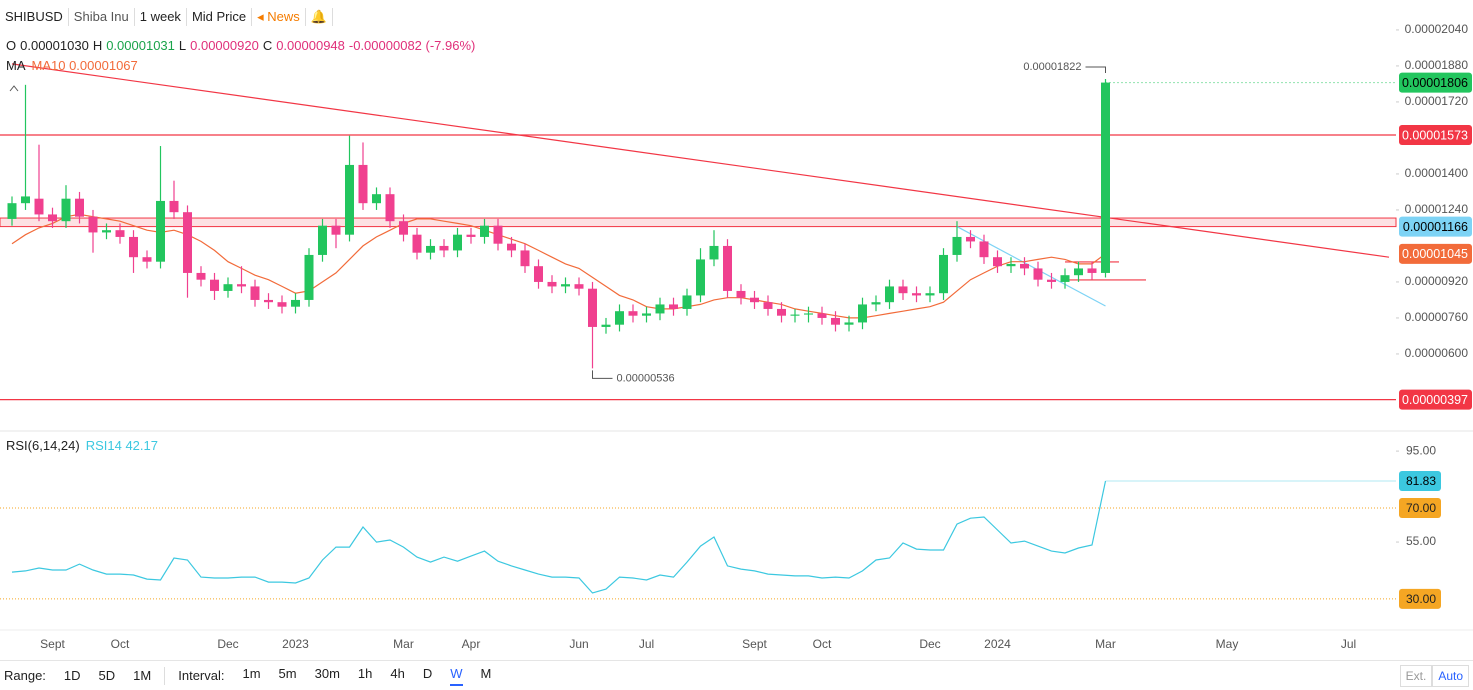  I want to click on high-label: 0.00001822, so click(1052, 67).